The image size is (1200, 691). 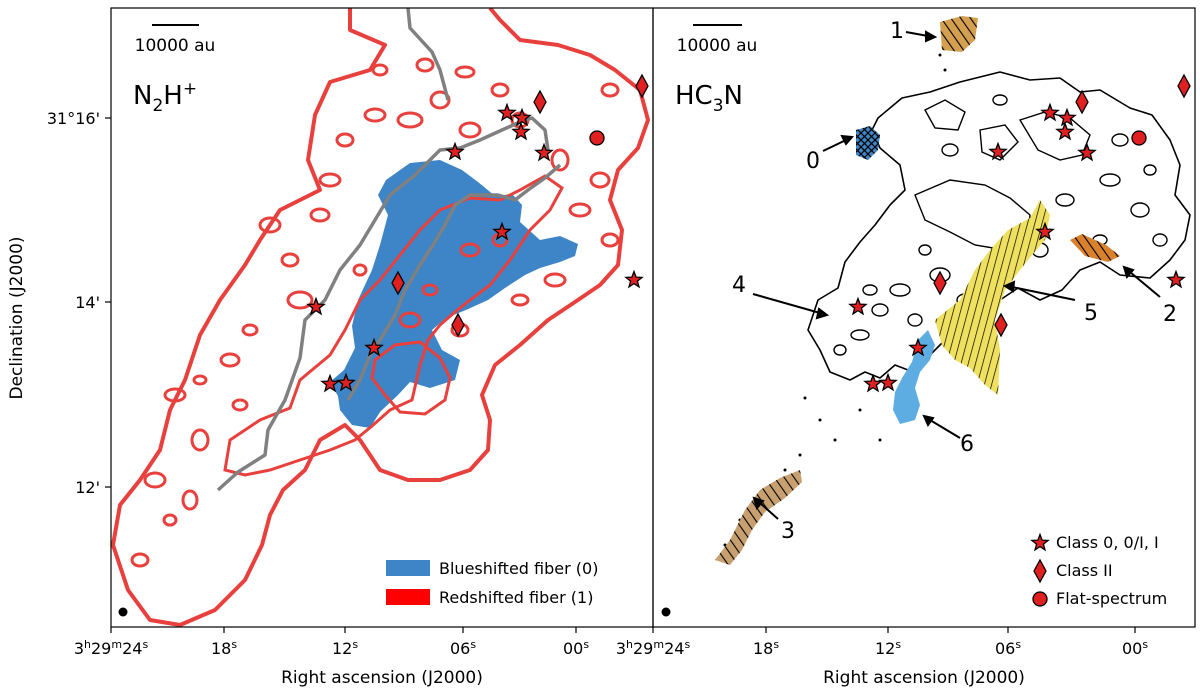 I want to click on yso-markers-right, so click(x=1019, y=233).